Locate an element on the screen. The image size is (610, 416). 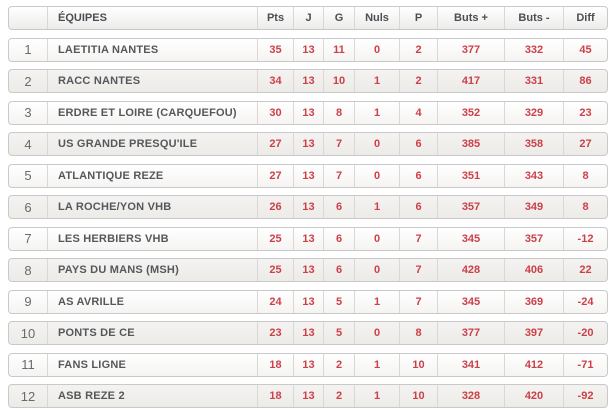
cell-goals-against: 369 is located at coordinates (533, 301).